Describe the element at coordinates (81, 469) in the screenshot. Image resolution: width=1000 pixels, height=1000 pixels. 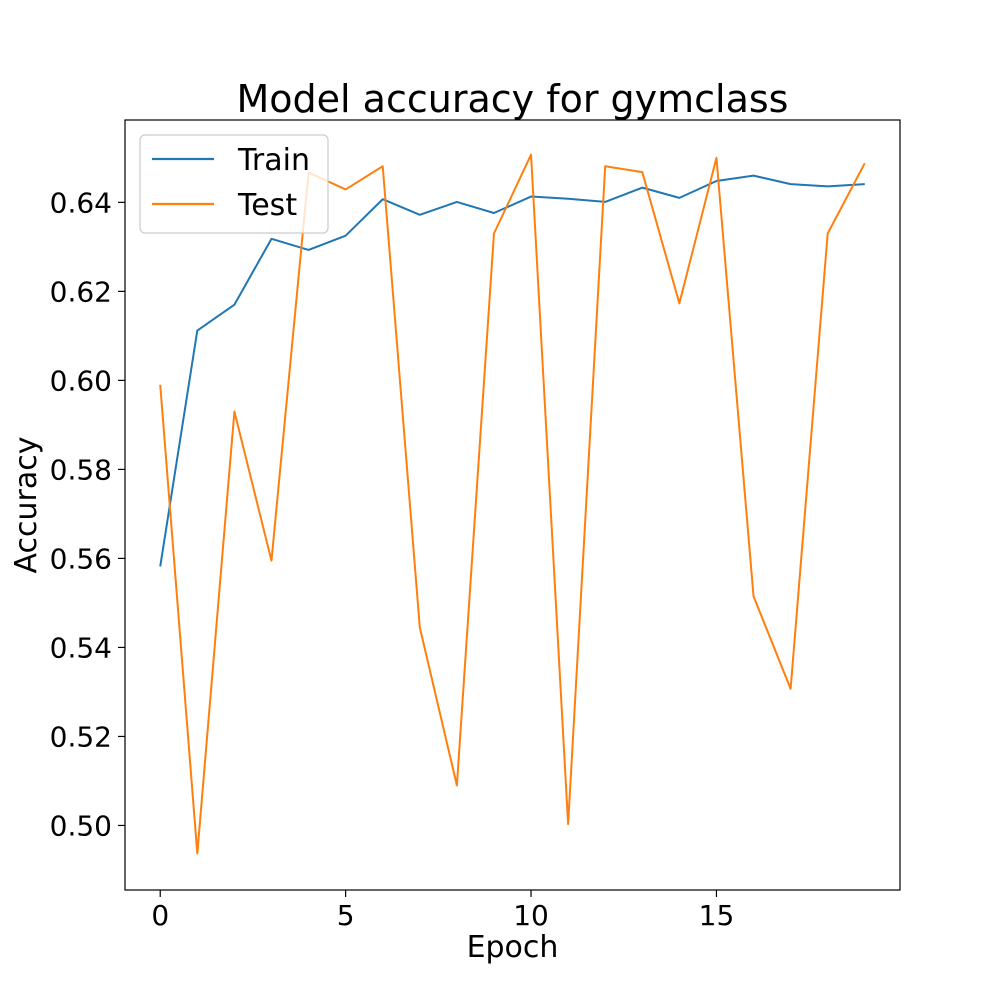
I see `y-tick-label: 0.58` at that location.